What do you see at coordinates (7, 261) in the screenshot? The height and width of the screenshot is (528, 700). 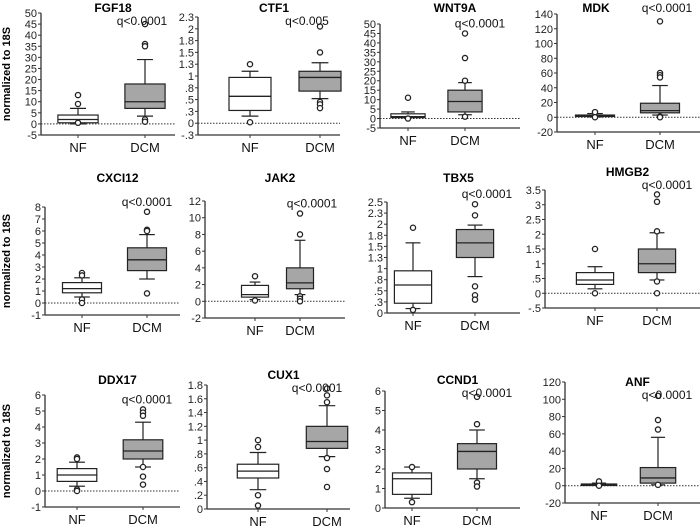 I see `y-axis-label: normalized to 18S` at bounding box center [7, 261].